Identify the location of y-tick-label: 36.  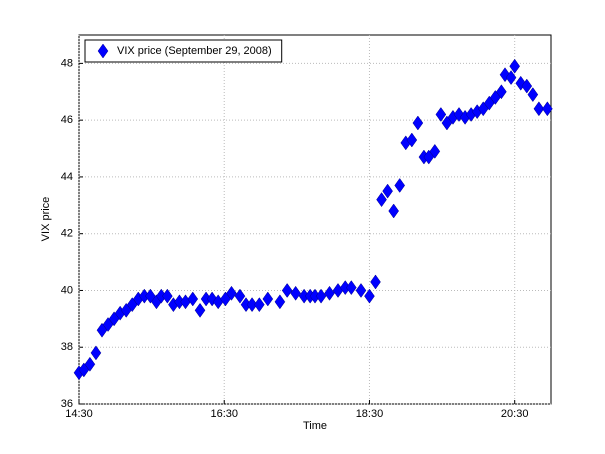
(67, 404).